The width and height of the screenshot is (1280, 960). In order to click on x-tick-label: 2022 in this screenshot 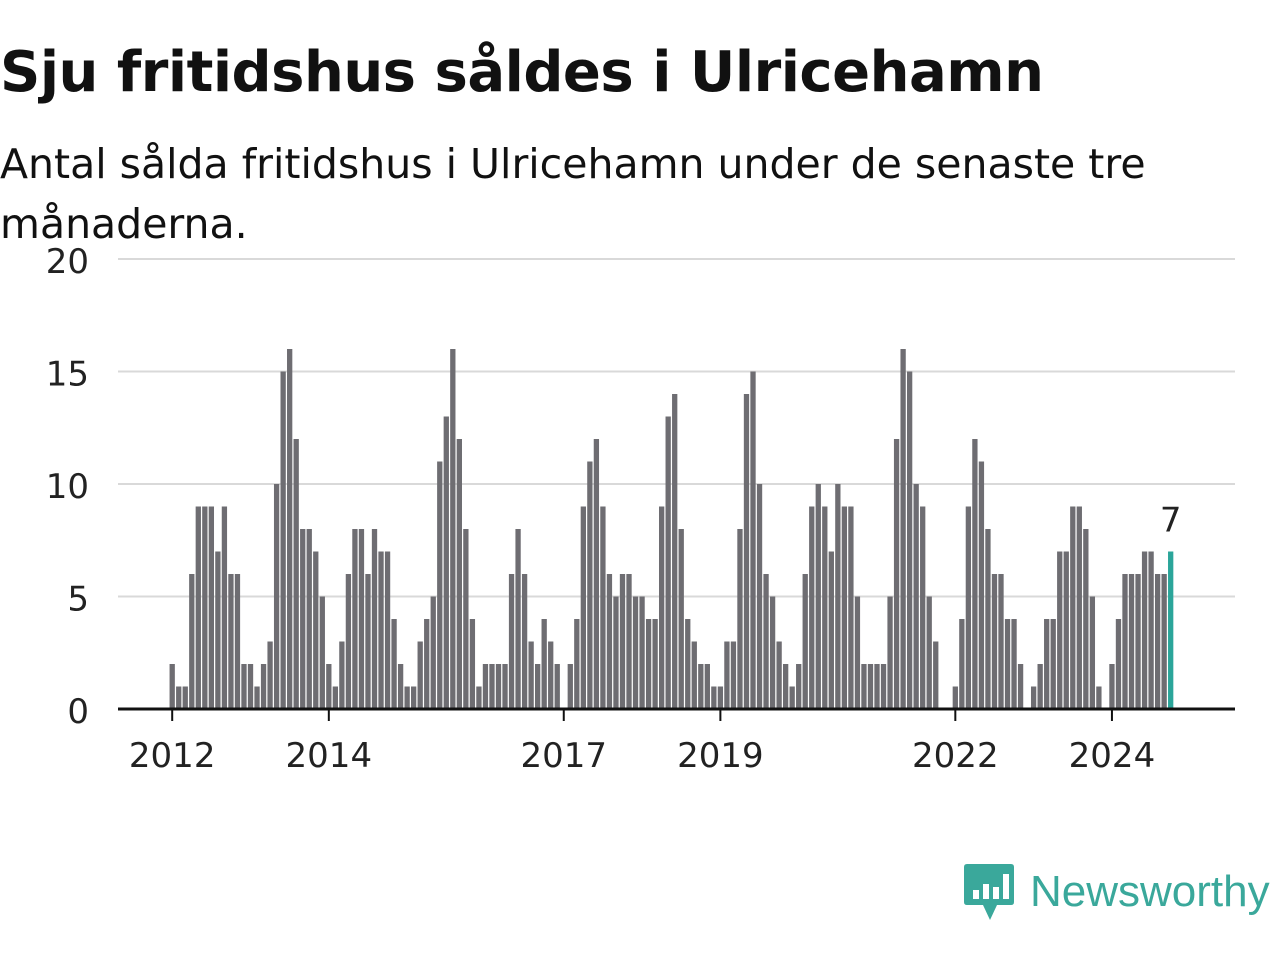, I will do `click(955, 756)`.